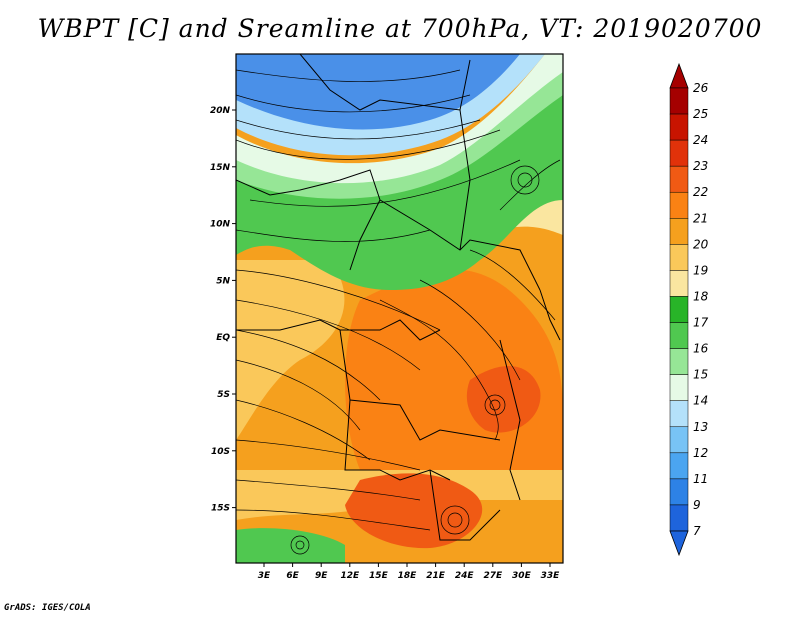 Image resolution: width=800 pixels, height=618 pixels. I want to click on colorbar-label: 14, so click(700, 401).